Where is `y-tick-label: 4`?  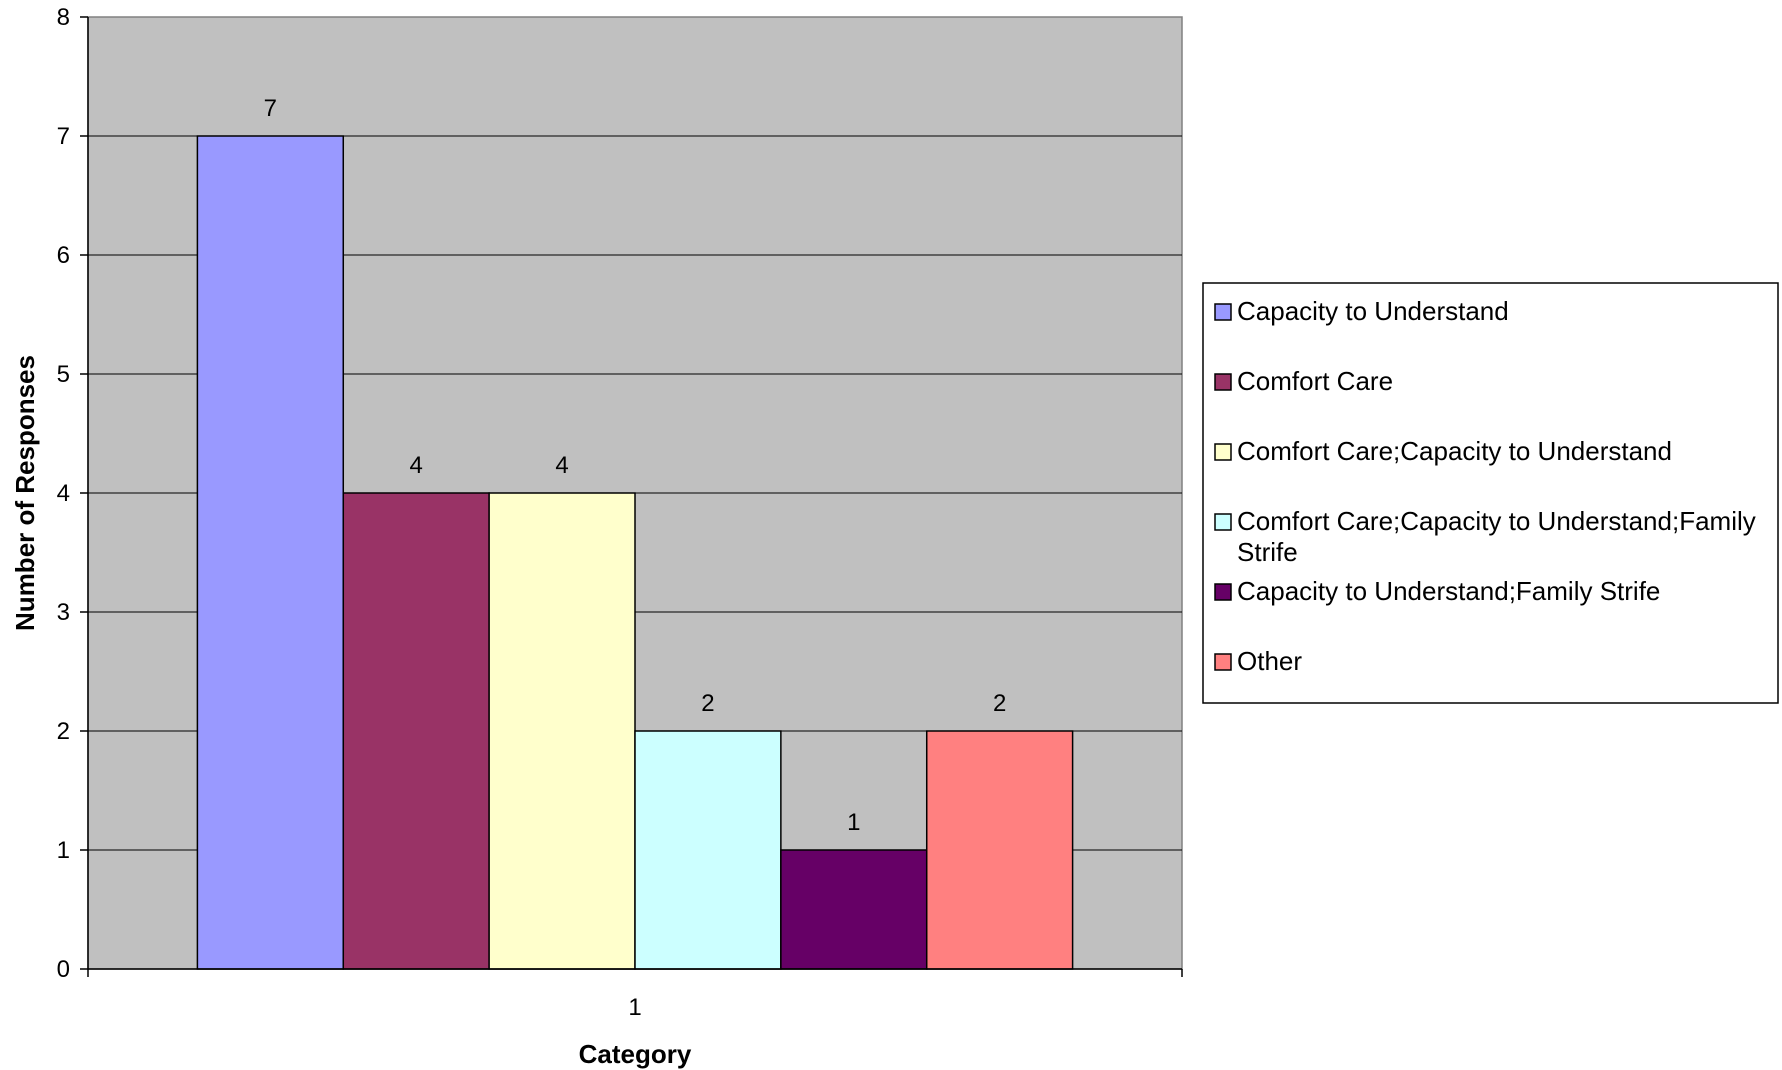
y-tick-label: 4 is located at coordinates (63, 493).